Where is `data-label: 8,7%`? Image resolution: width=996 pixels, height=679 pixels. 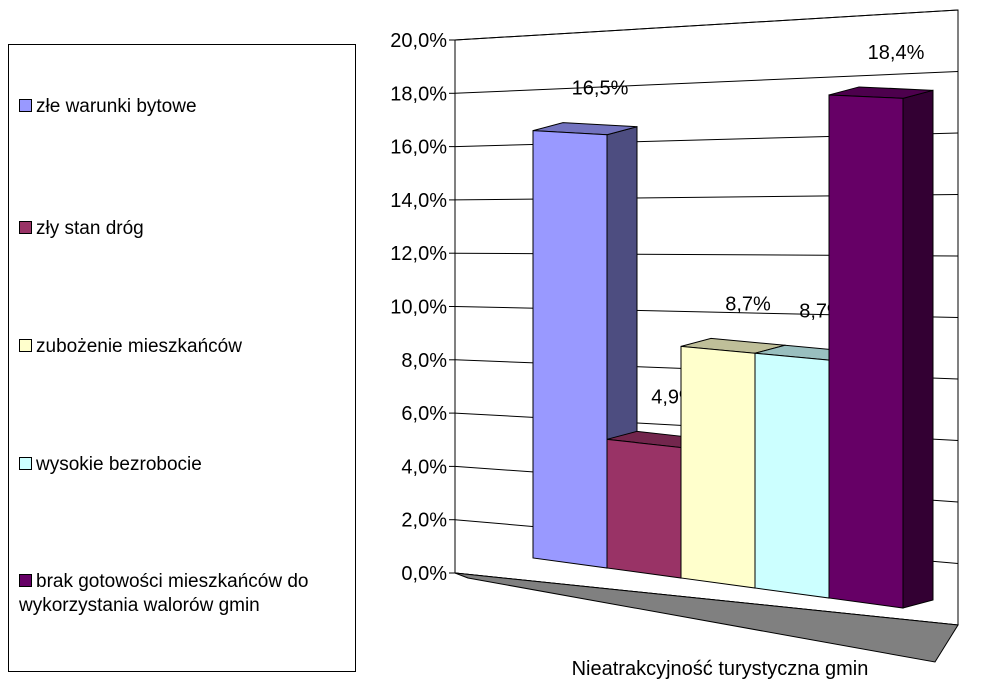
data-label: 8,7% is located at coordinates (748, 304).